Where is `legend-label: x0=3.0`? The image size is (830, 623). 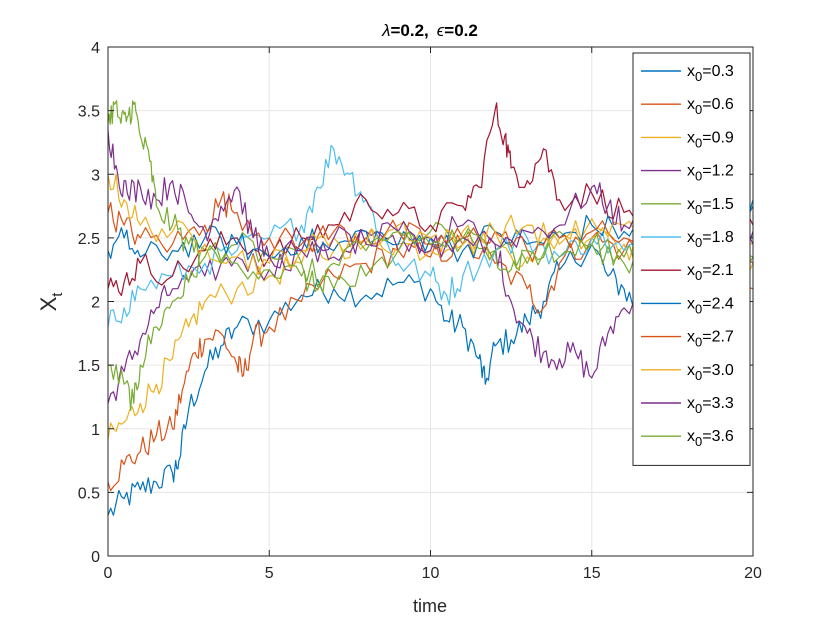
legend-label: x0=3.0 is located at coordinates (710, 372).